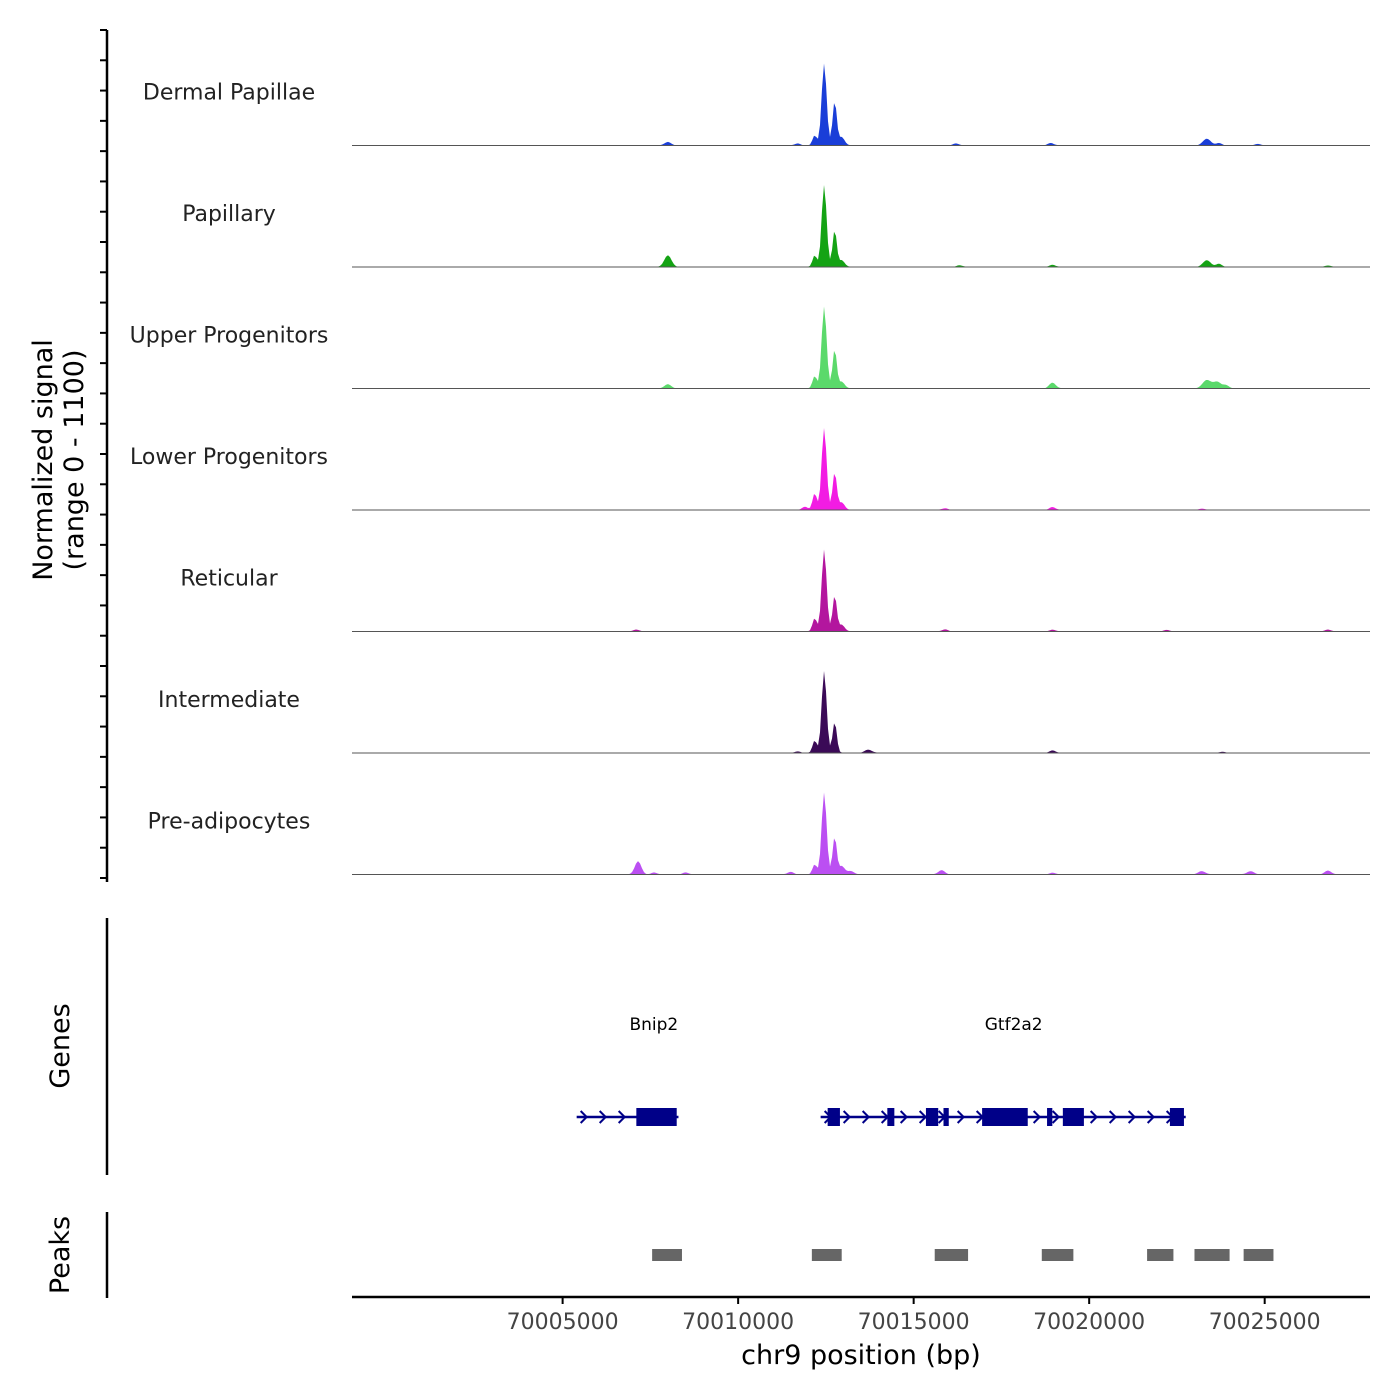 Image resolution: width=1400 pixels, height=1400 pixels. I want to click on track-papillary: Papillary, so click(776, 226).